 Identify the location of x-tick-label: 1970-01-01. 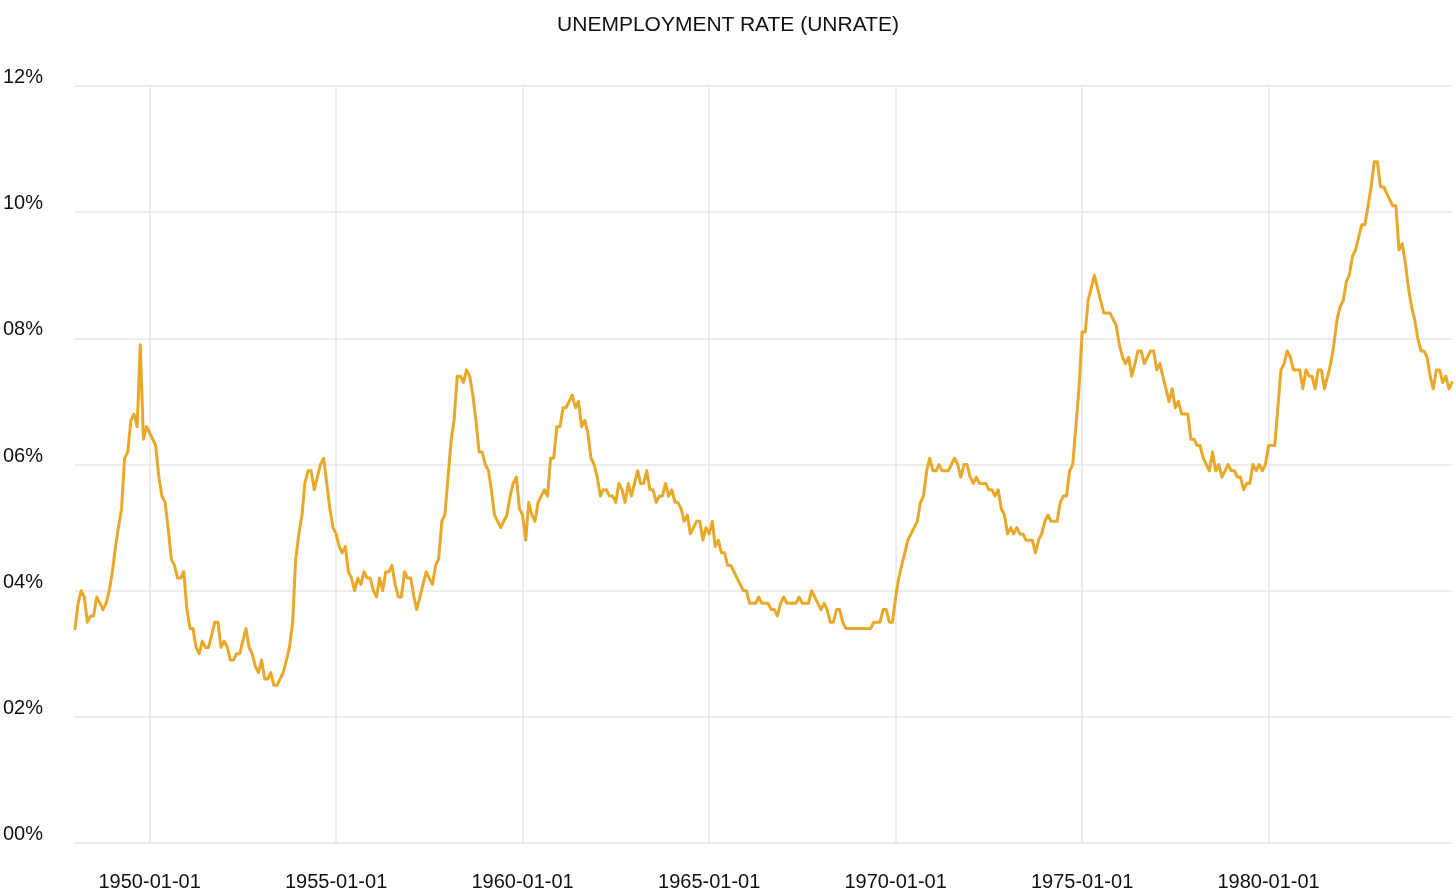
(895, 881).